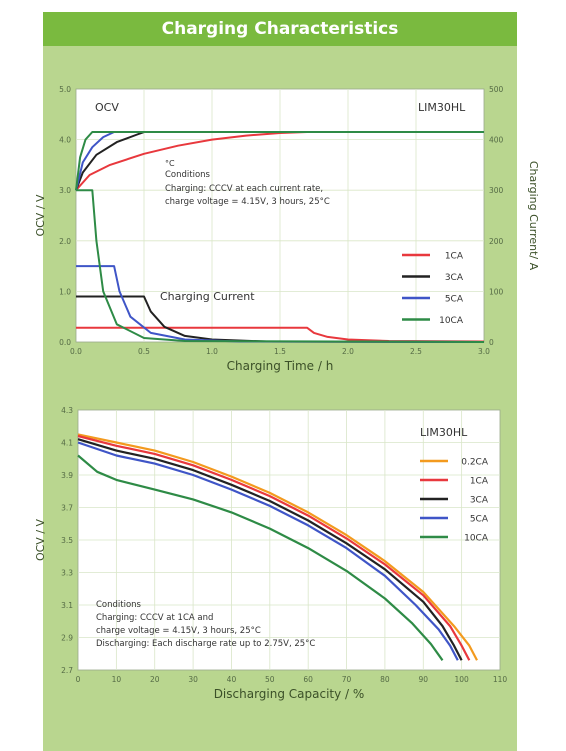 Image resolution: width=566 pixels, height=751 pixels. What do you see at coordinates (67, 443) in the screenshot?
I see `y-tick-label: 4.1` at bounding box center [67, 443].